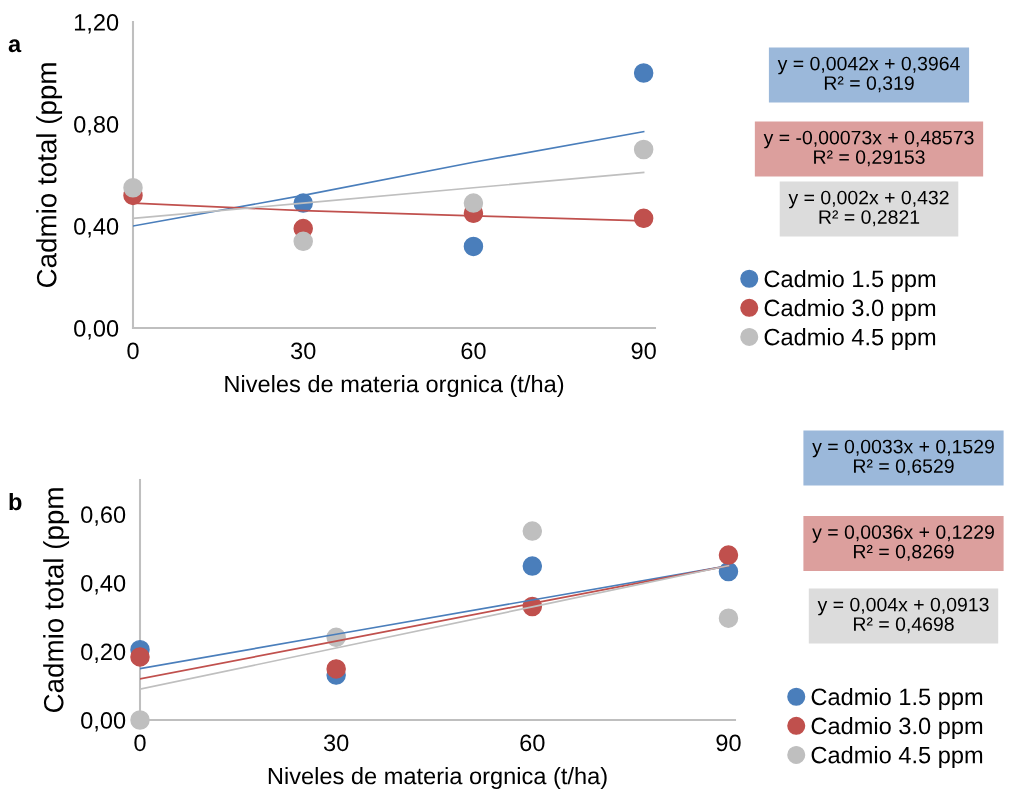 This screenshot has width=1027, height=798. Describe the element at coordinates (103, 516) in the screenshot. I see `y-tick-label: 0,60` at that location.